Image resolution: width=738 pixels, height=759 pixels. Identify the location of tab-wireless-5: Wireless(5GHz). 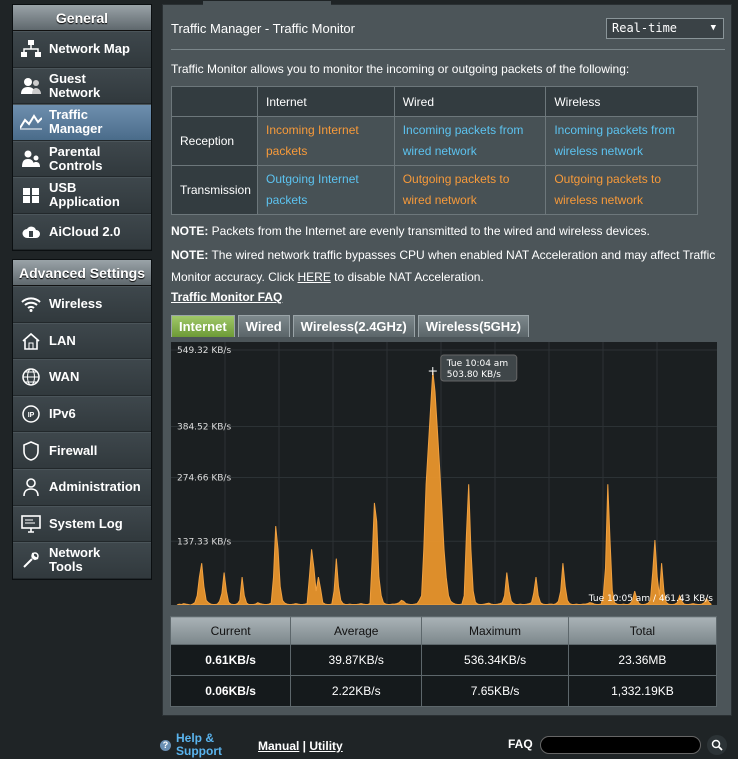
(473, 326).